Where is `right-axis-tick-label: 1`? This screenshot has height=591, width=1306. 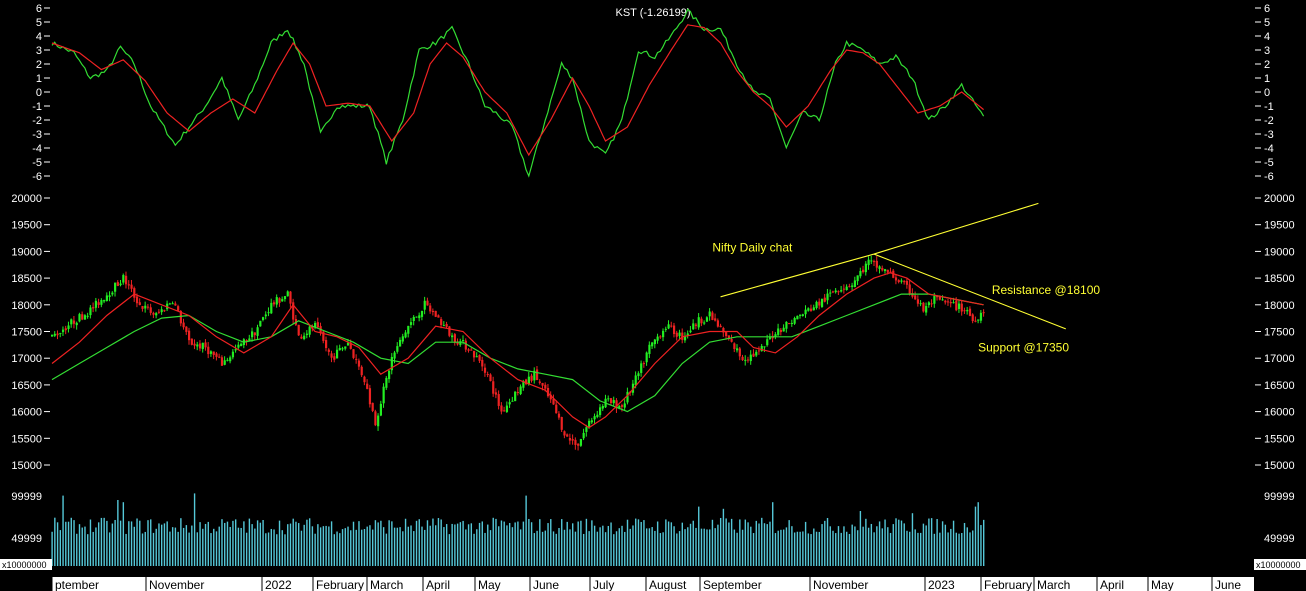 right-axis-tick-label: 1 is located at coordinates (1267, 79).